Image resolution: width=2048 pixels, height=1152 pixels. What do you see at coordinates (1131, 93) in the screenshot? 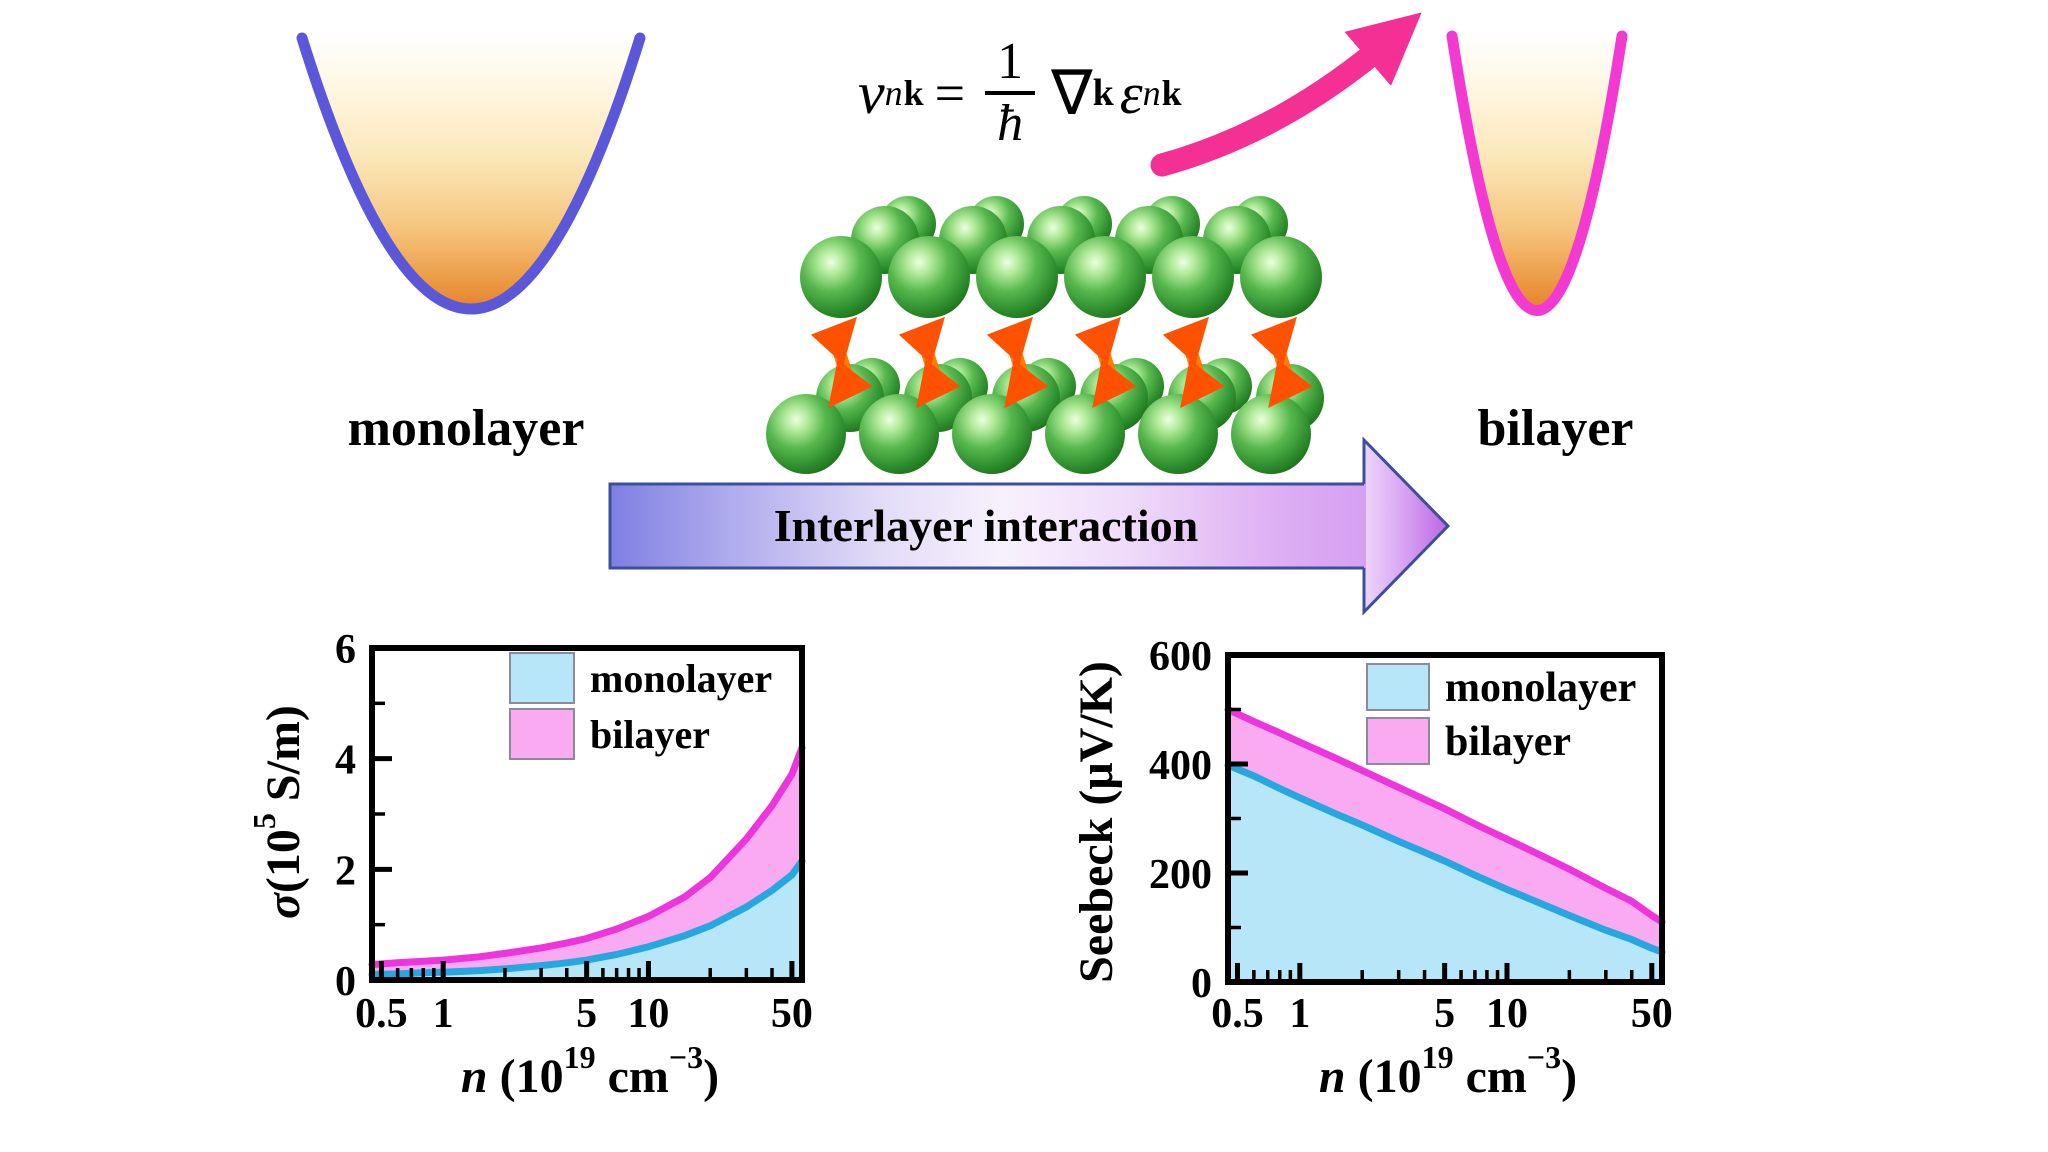
I see `epsilon-symbol: ε` at bounding box center [1131, 93].